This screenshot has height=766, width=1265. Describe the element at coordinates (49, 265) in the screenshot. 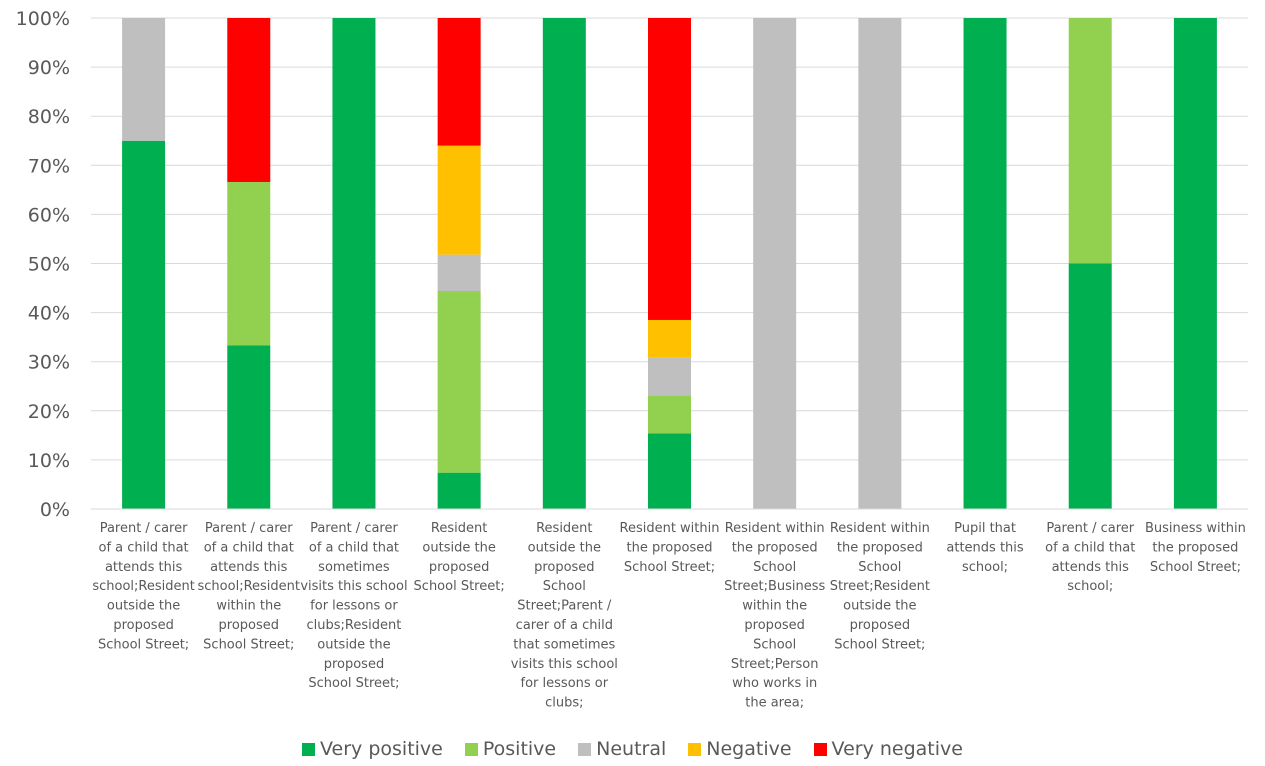

I see `y-tick-label: 50%` at that location.